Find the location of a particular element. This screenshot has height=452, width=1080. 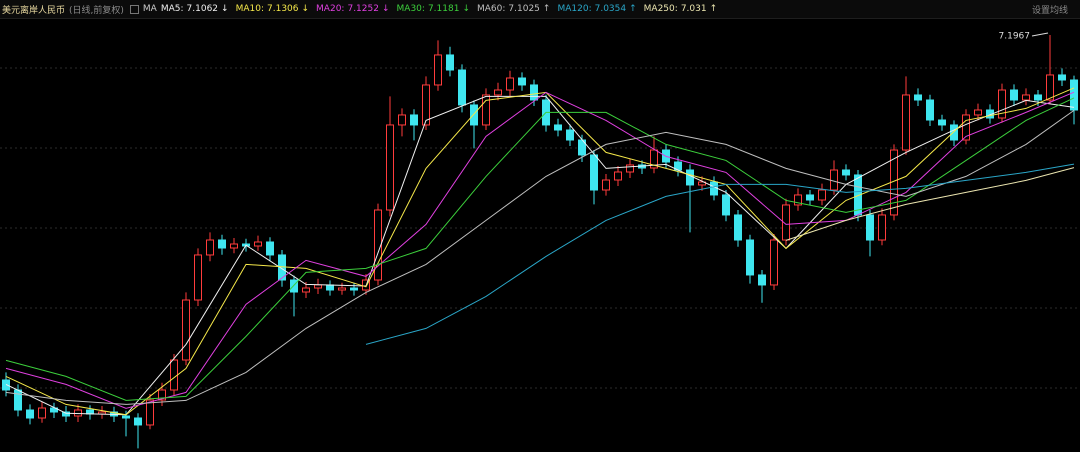

legend-item: MA107.1306↓ is located at coordinates (274, 9).